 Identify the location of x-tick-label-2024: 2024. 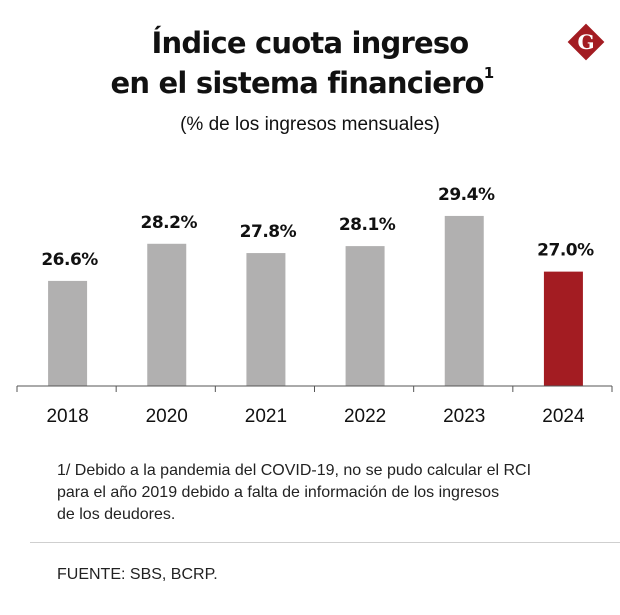
(563, 415).